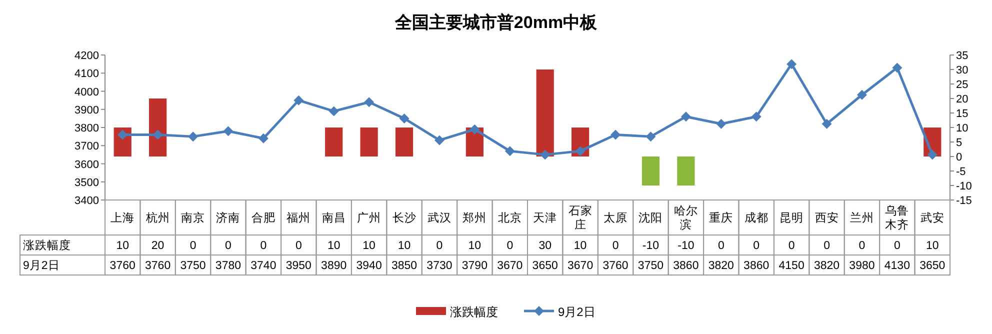 This screenshot has width=992, height=334. What do you see at coordinates (962, 85) in the screenshot?
I see `y2-tick-label: 25` at bounding box center [962, 85].